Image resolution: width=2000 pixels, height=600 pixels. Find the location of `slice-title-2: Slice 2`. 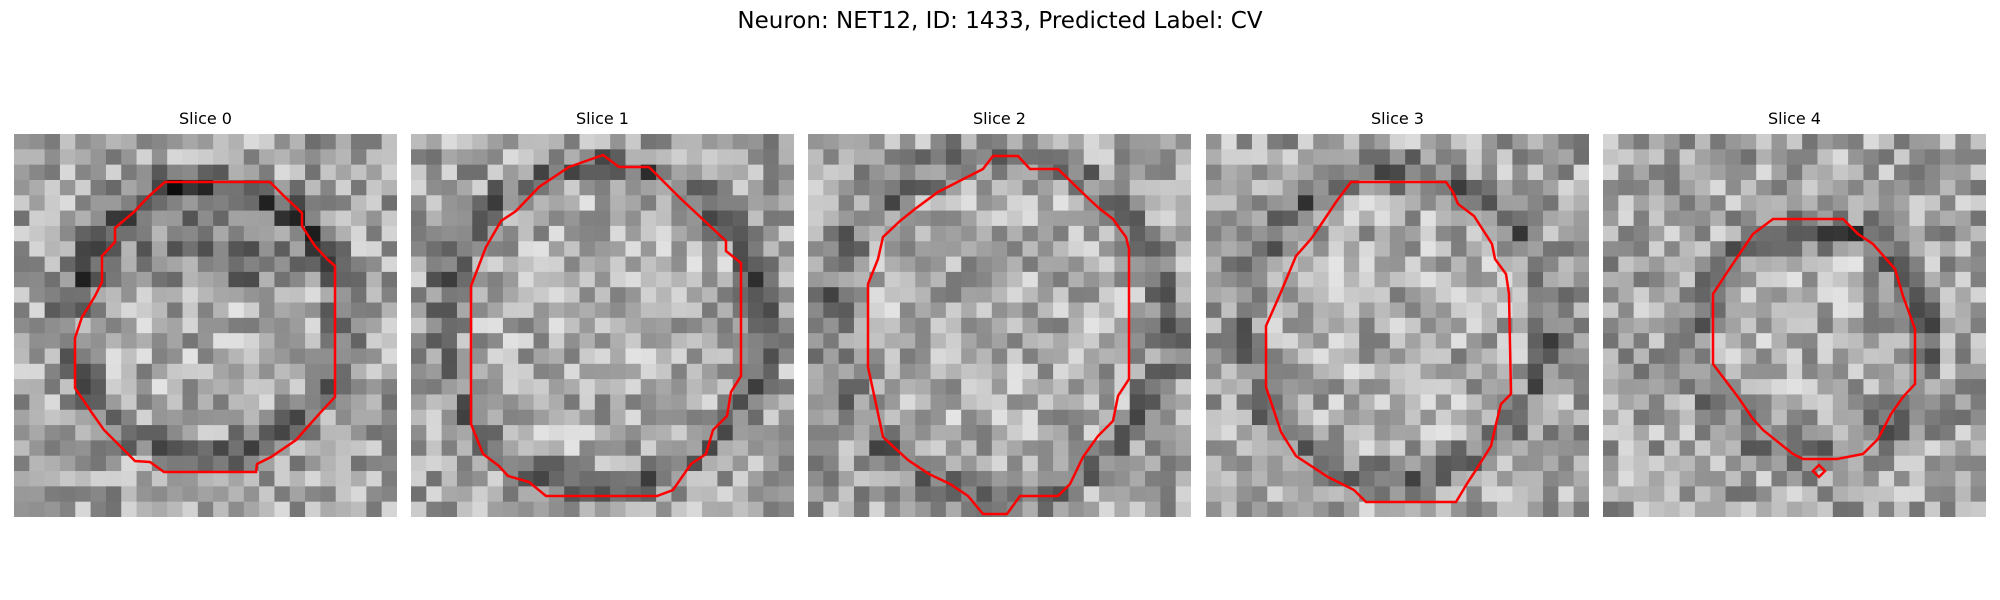

slice-title-2: Slice 2 is located at coordinates (999, 118).